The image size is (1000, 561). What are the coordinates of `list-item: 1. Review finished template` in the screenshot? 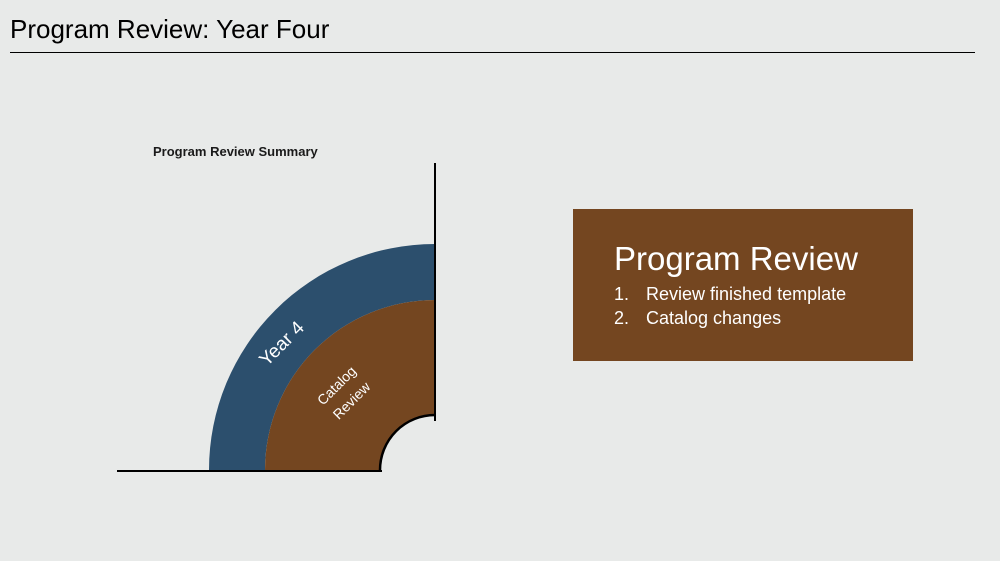 It's located at (730, 294).